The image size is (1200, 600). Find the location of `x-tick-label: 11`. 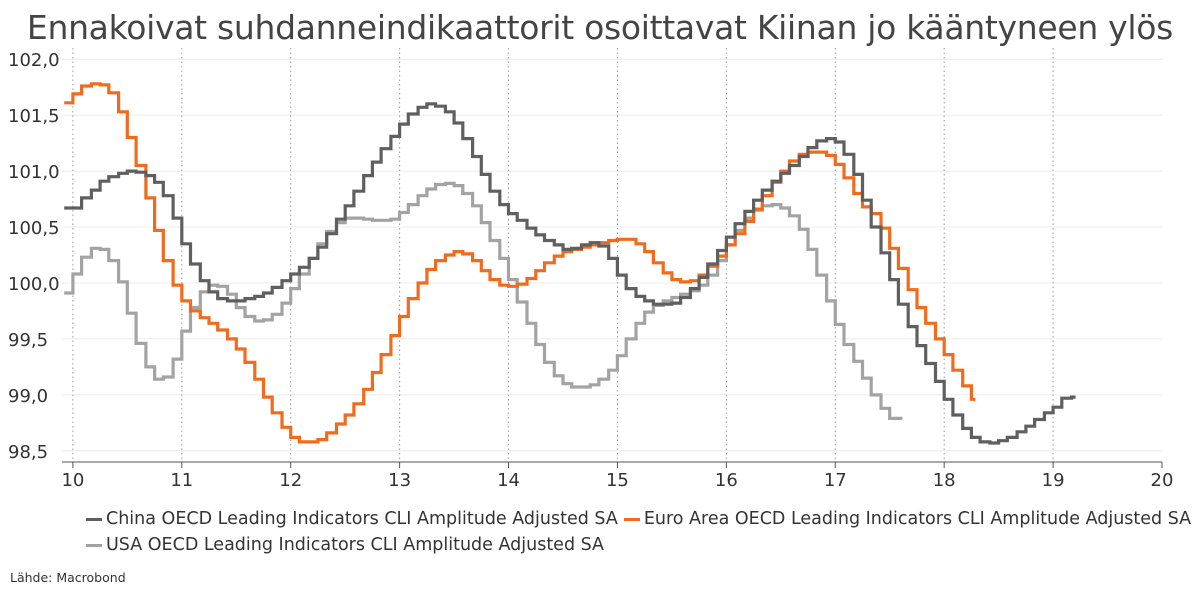

x-tick-label: 11 is located at coordinates (181, 480).